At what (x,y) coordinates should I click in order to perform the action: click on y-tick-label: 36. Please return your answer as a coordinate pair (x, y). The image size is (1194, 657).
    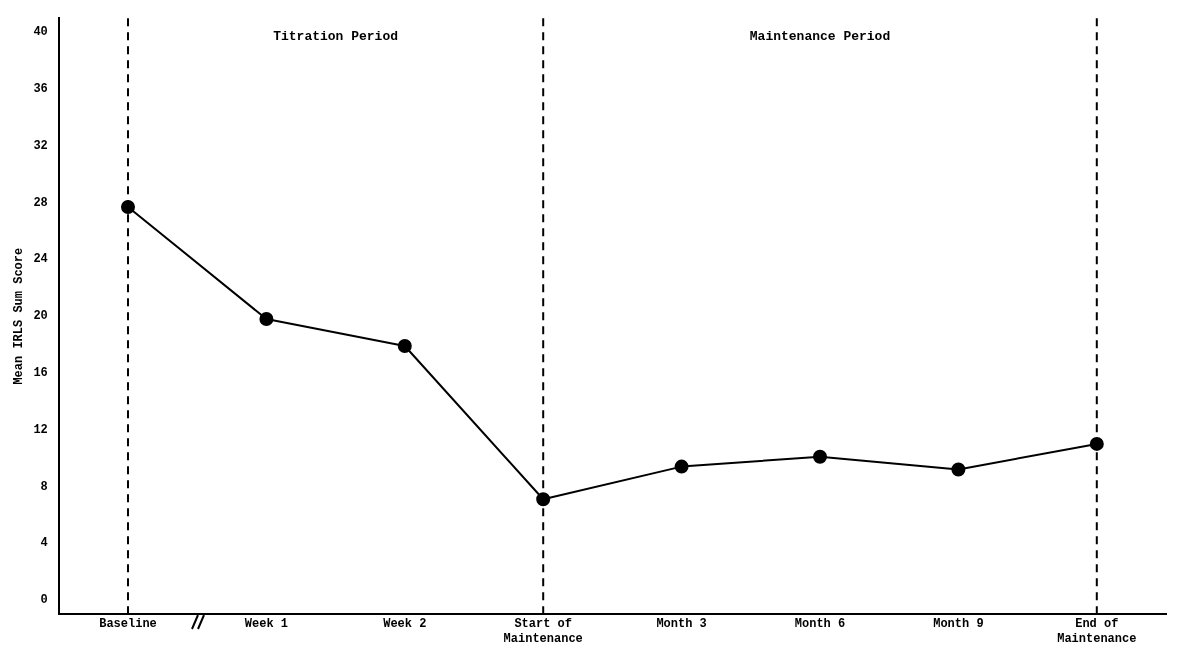
    Looking at the image, I should click on (40, 89).